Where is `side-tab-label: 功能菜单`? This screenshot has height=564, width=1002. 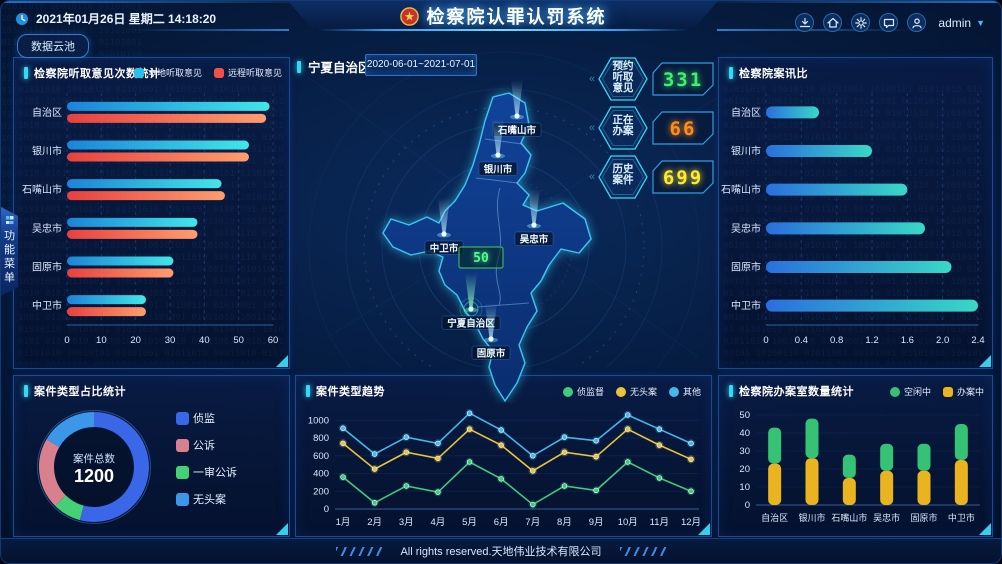 side-tab-label: 功能菜单 is located at coordinates (9, 257).